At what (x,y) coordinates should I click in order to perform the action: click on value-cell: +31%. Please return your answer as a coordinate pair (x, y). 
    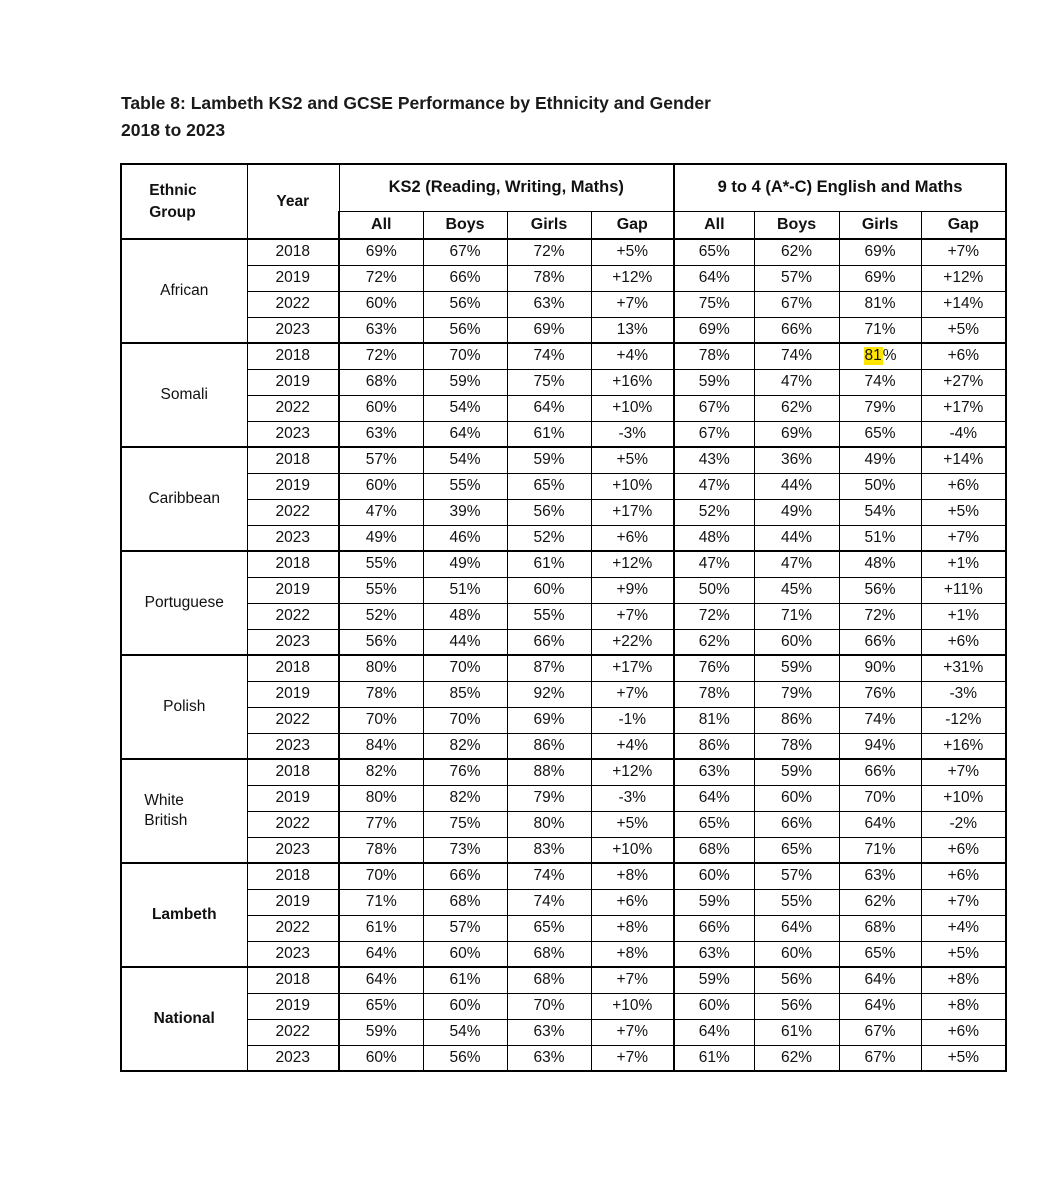
    Looking at the image, I should click on (963, 668).